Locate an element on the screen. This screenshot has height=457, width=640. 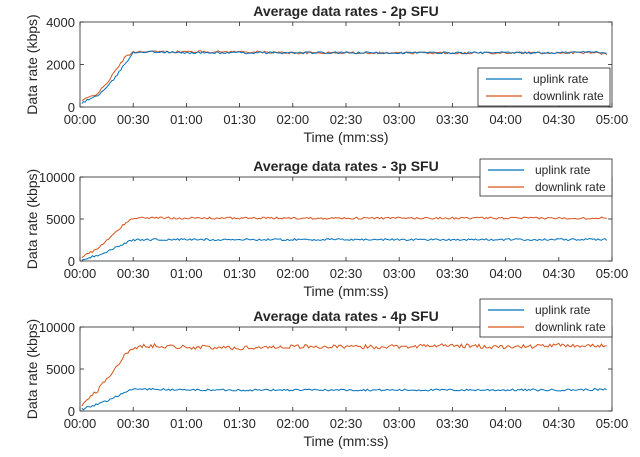
chart-title: Average data rates - 4p SFU is located at coordinates (345, 316).